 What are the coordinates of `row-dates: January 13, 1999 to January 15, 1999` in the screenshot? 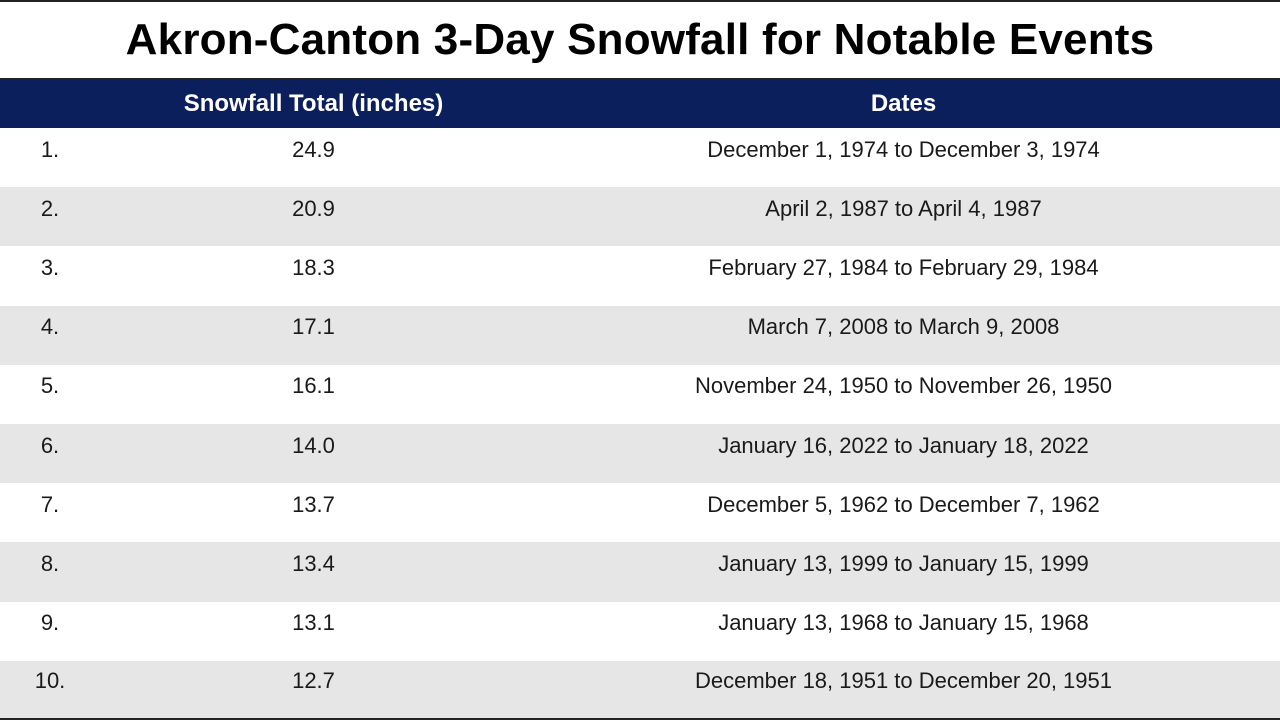 It's located at (903, 563).